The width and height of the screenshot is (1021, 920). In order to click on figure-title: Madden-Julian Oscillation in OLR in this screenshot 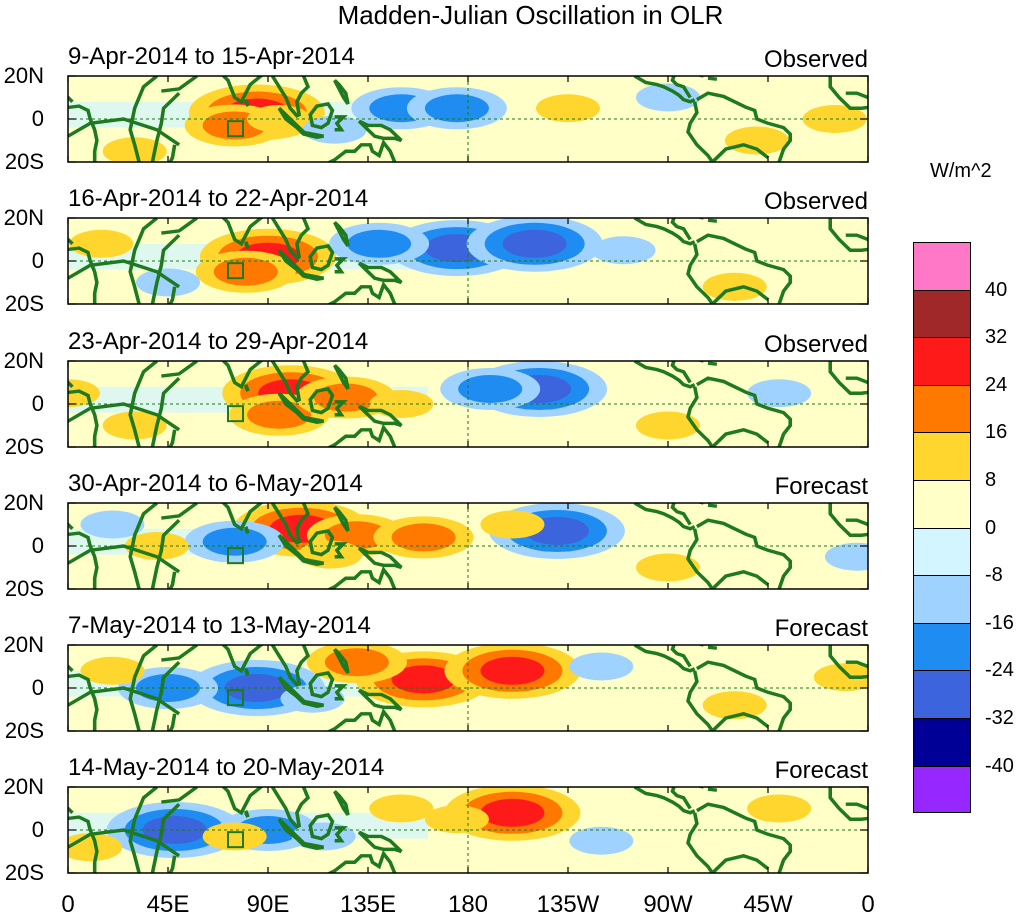, I will do `click(530, 15)`.